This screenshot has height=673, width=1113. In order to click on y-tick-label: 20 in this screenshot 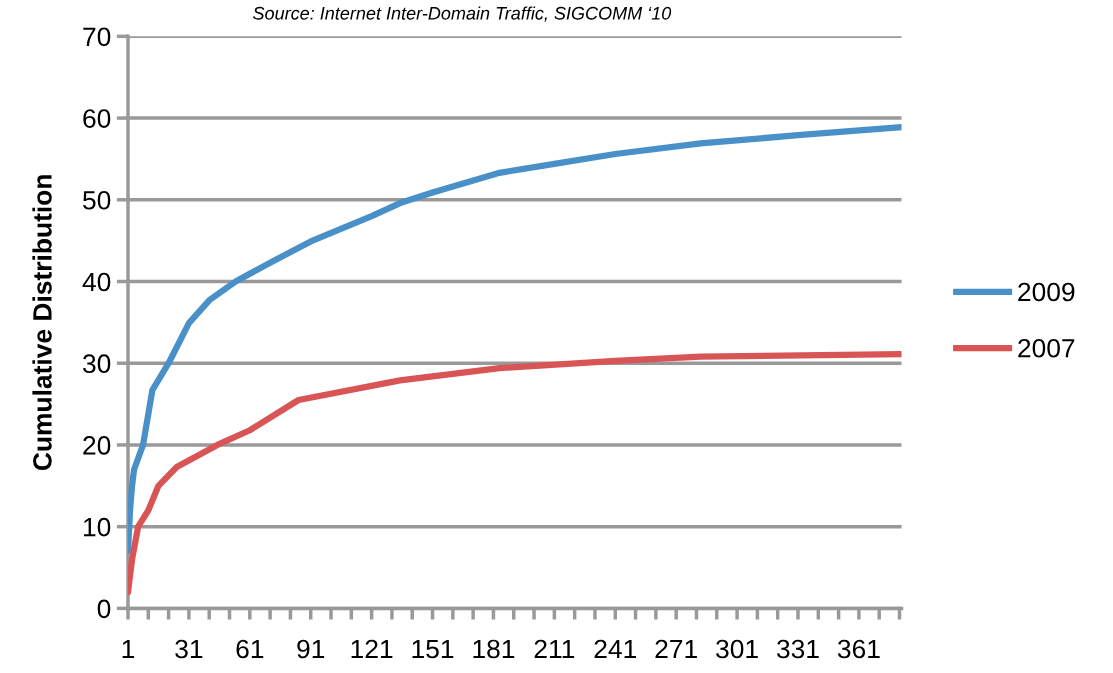, I will do `click(97, 445)`.